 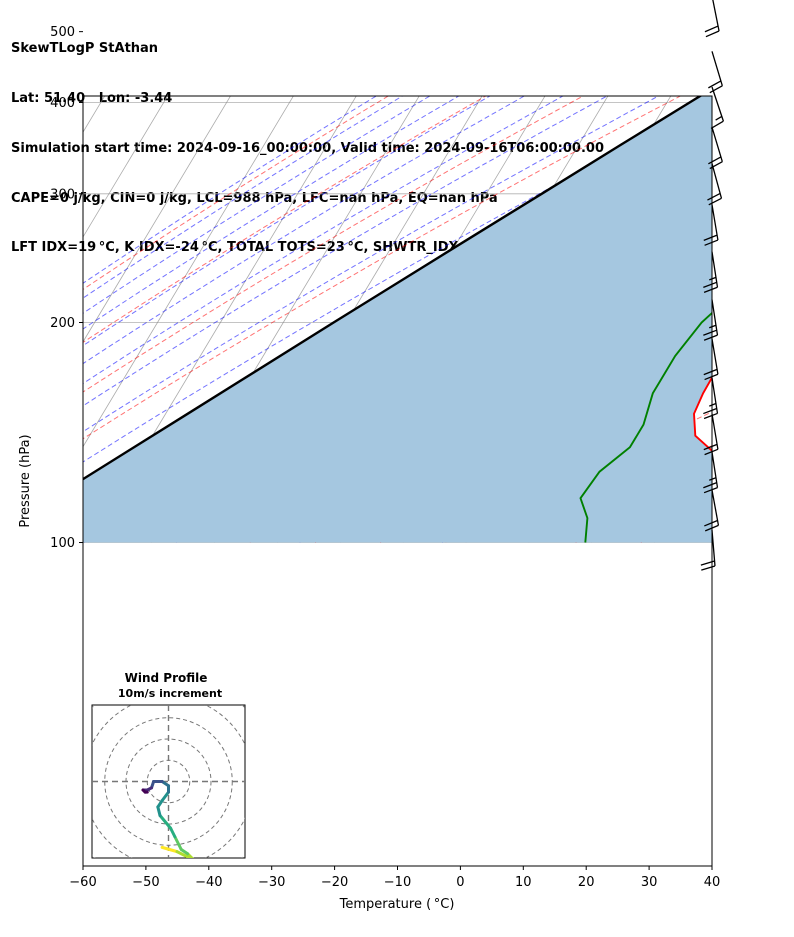 I want to click on y-tick-label: 200, so click(x=62, y=323).